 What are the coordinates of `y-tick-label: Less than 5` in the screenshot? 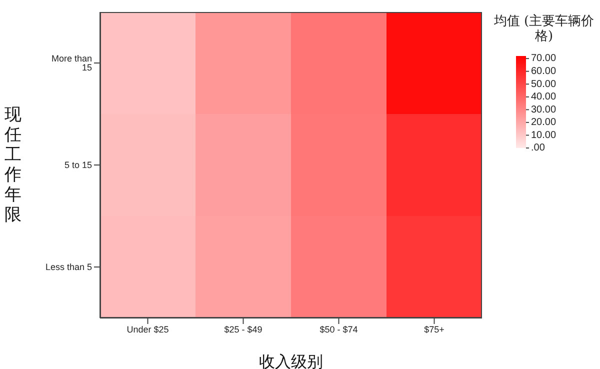 It's located at (68, 267).